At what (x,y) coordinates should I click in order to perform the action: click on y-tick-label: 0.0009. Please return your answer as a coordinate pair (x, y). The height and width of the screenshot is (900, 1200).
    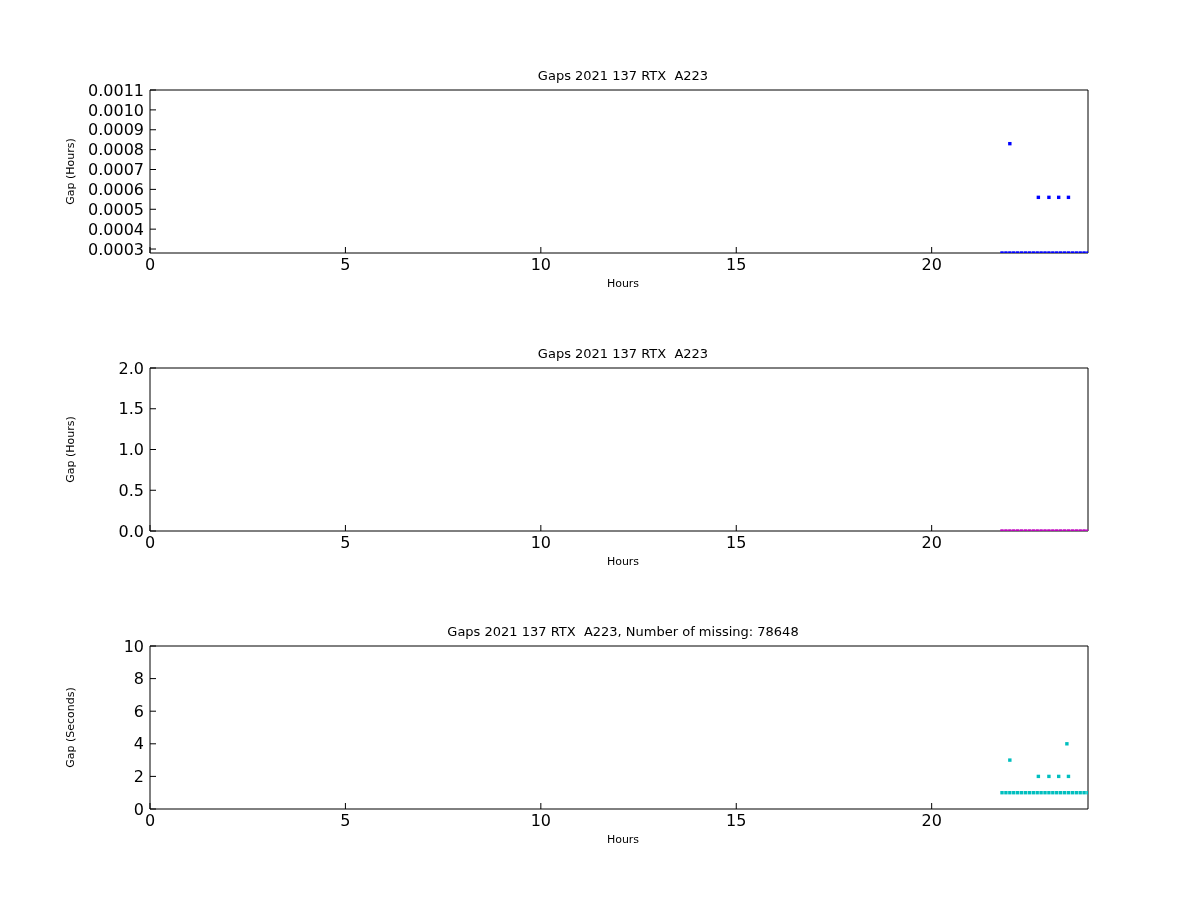
    Looking at the image, I should click on (116, 130).